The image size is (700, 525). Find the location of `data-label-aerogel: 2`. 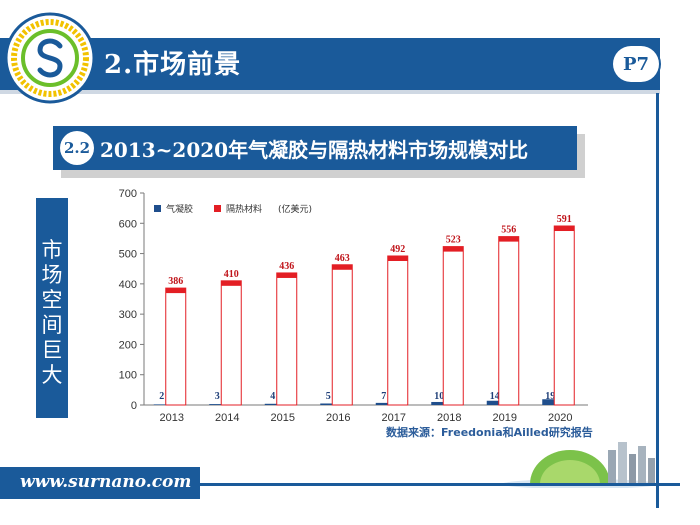

data-label-aerogel: 2 is located at coordinates (161, 396).